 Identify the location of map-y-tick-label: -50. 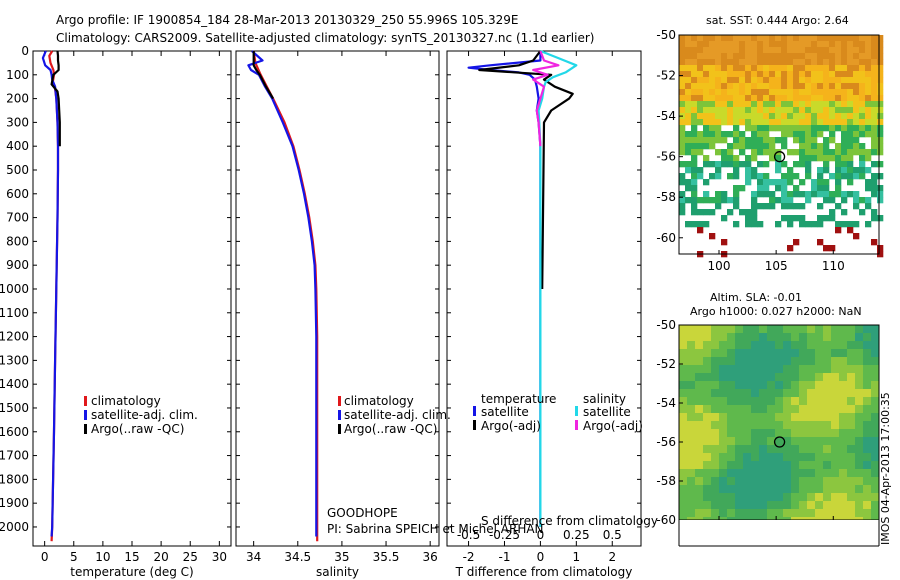
(666, 35).